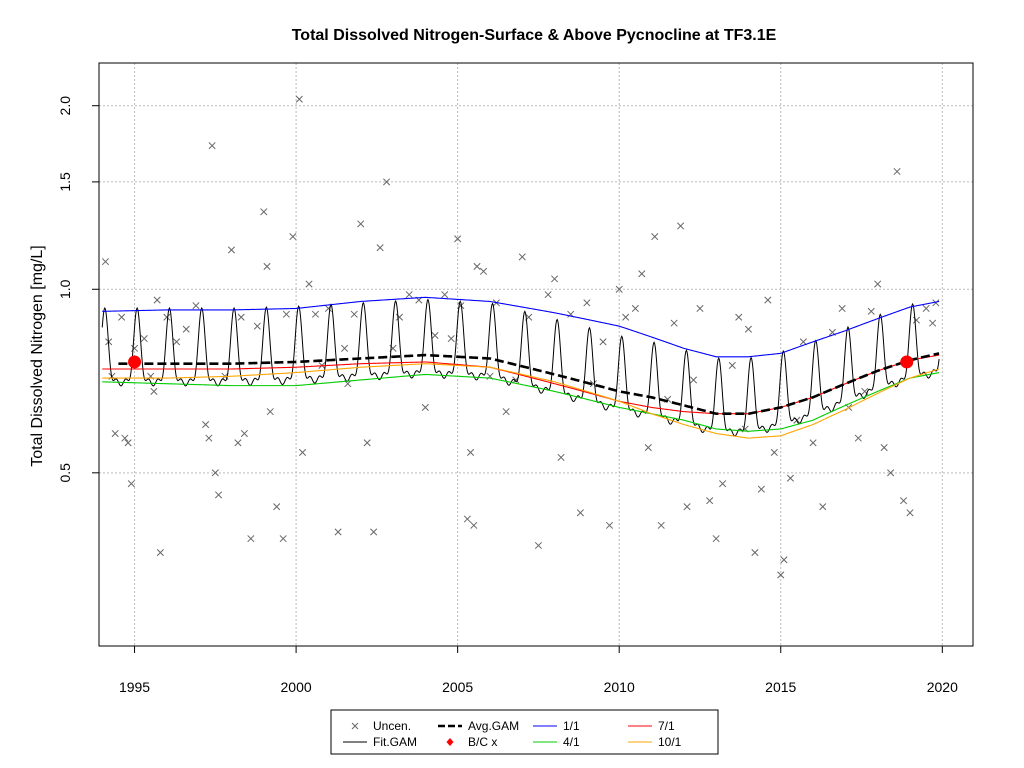 Image resolution: width=1024 pixels, height=768 pixels. I want to click on legend-box, so click(524, 732).